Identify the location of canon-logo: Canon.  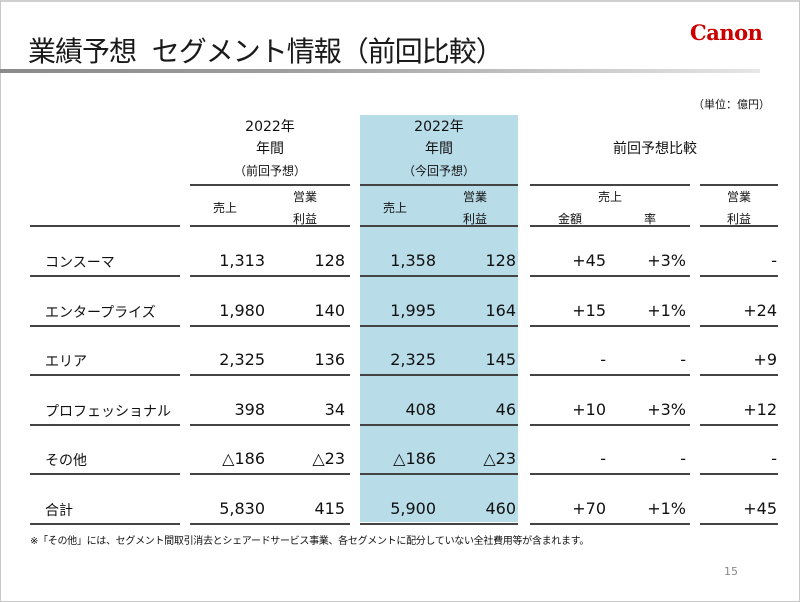
(726, 32).